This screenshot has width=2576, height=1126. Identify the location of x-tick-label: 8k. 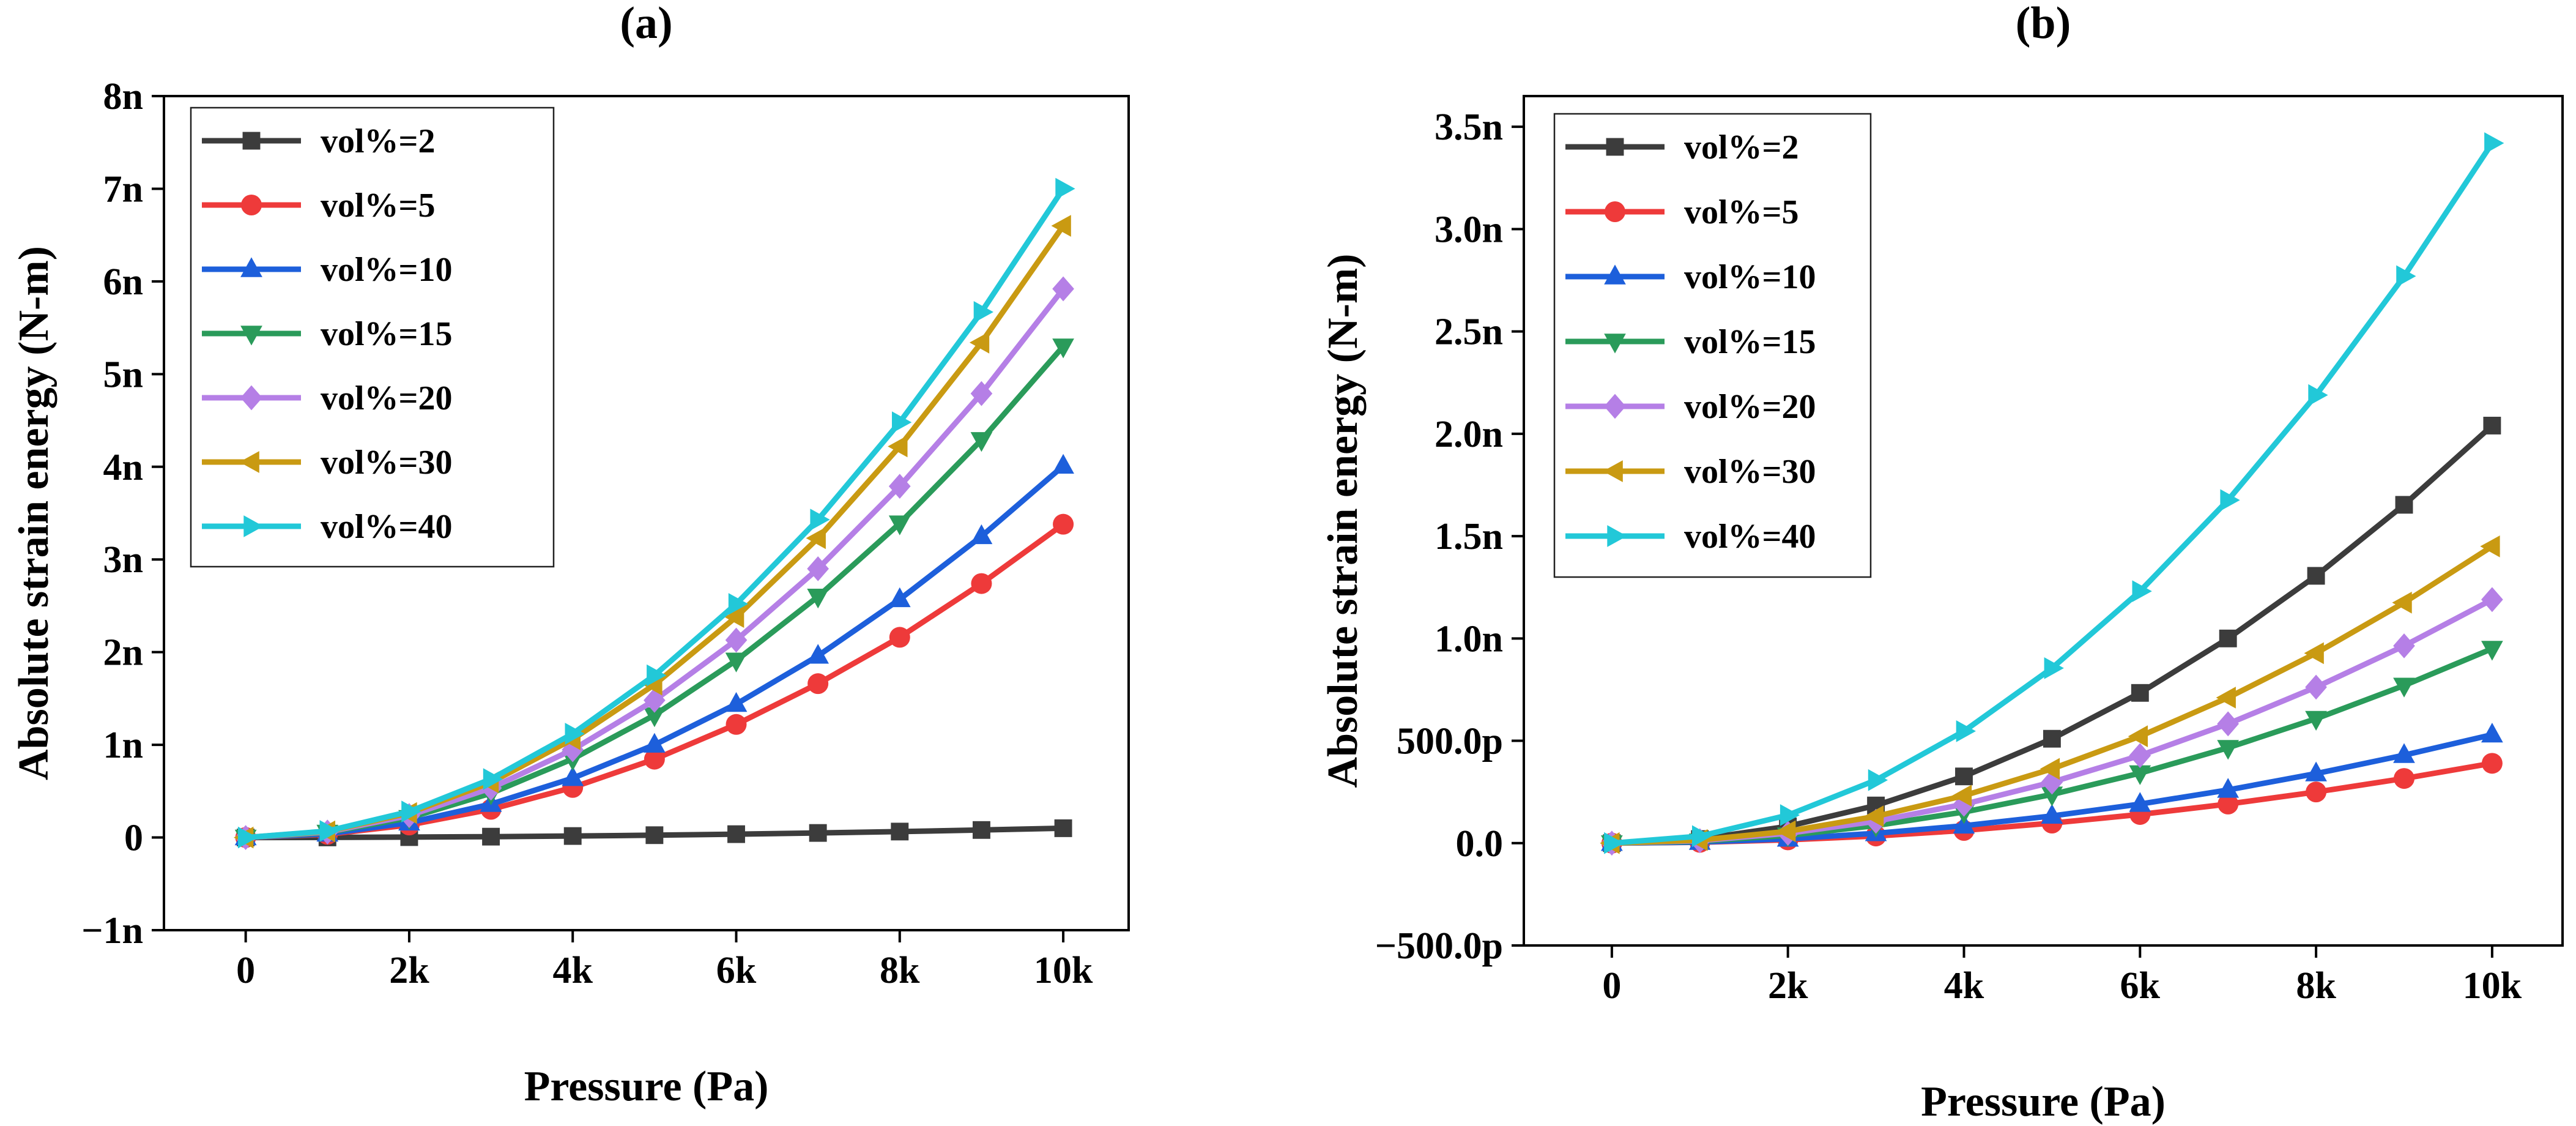
(2316, 986).